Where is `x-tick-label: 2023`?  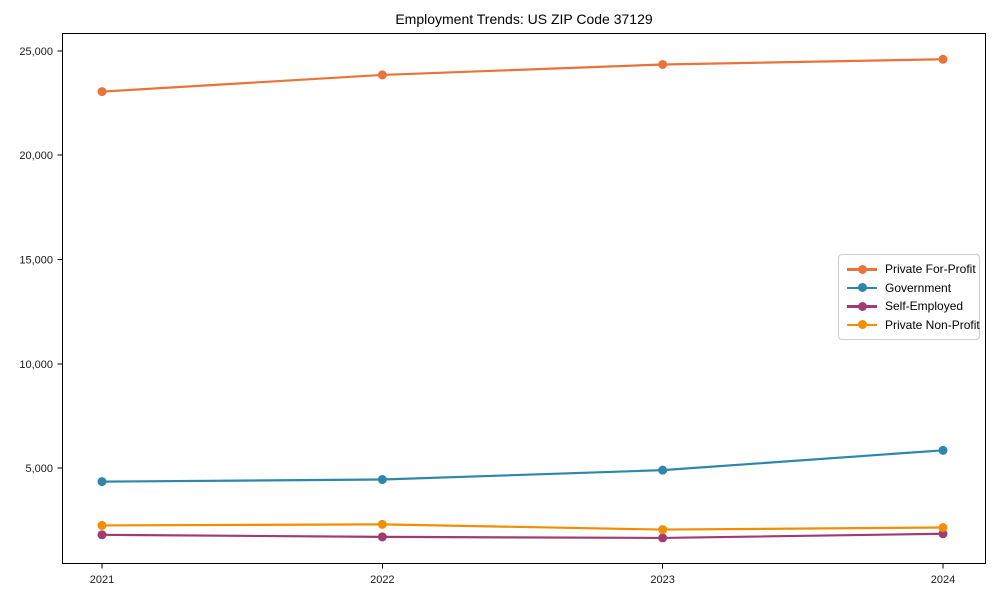 x-tick-label: 2023 is located at coordinates (662, 580).